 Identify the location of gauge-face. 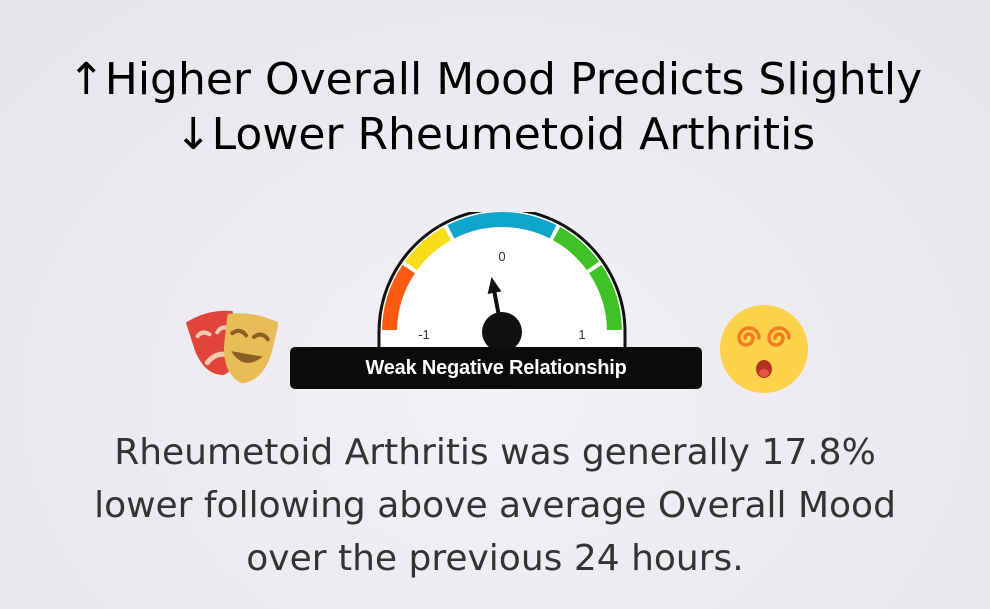
(502, 287).